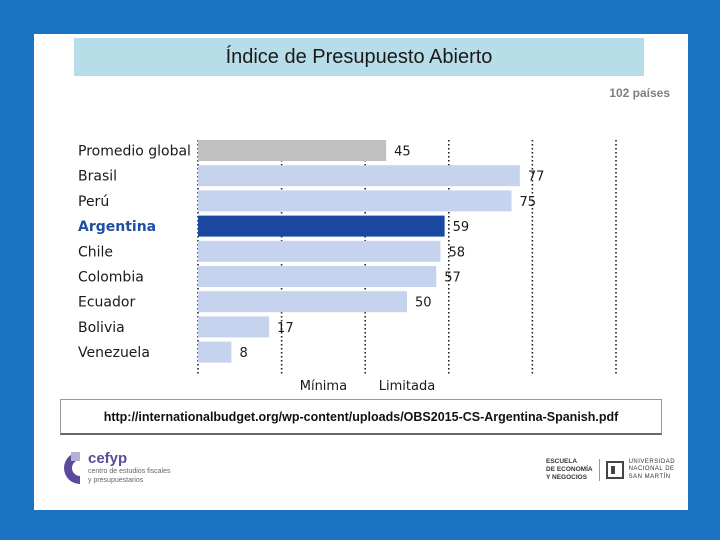 The width and height of the screenshot is (720, 540). Describe the element at coordinates (134, 152) in the screenshot. I see `category-label: Promedio global` at that location.